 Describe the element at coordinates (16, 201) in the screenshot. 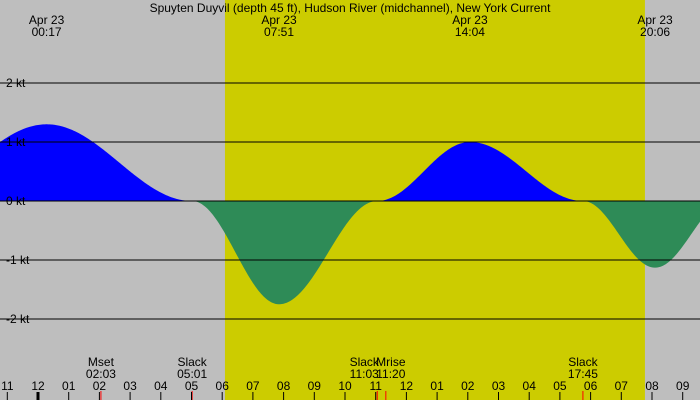

I see `y-tick-label: 0 kt` at that location.